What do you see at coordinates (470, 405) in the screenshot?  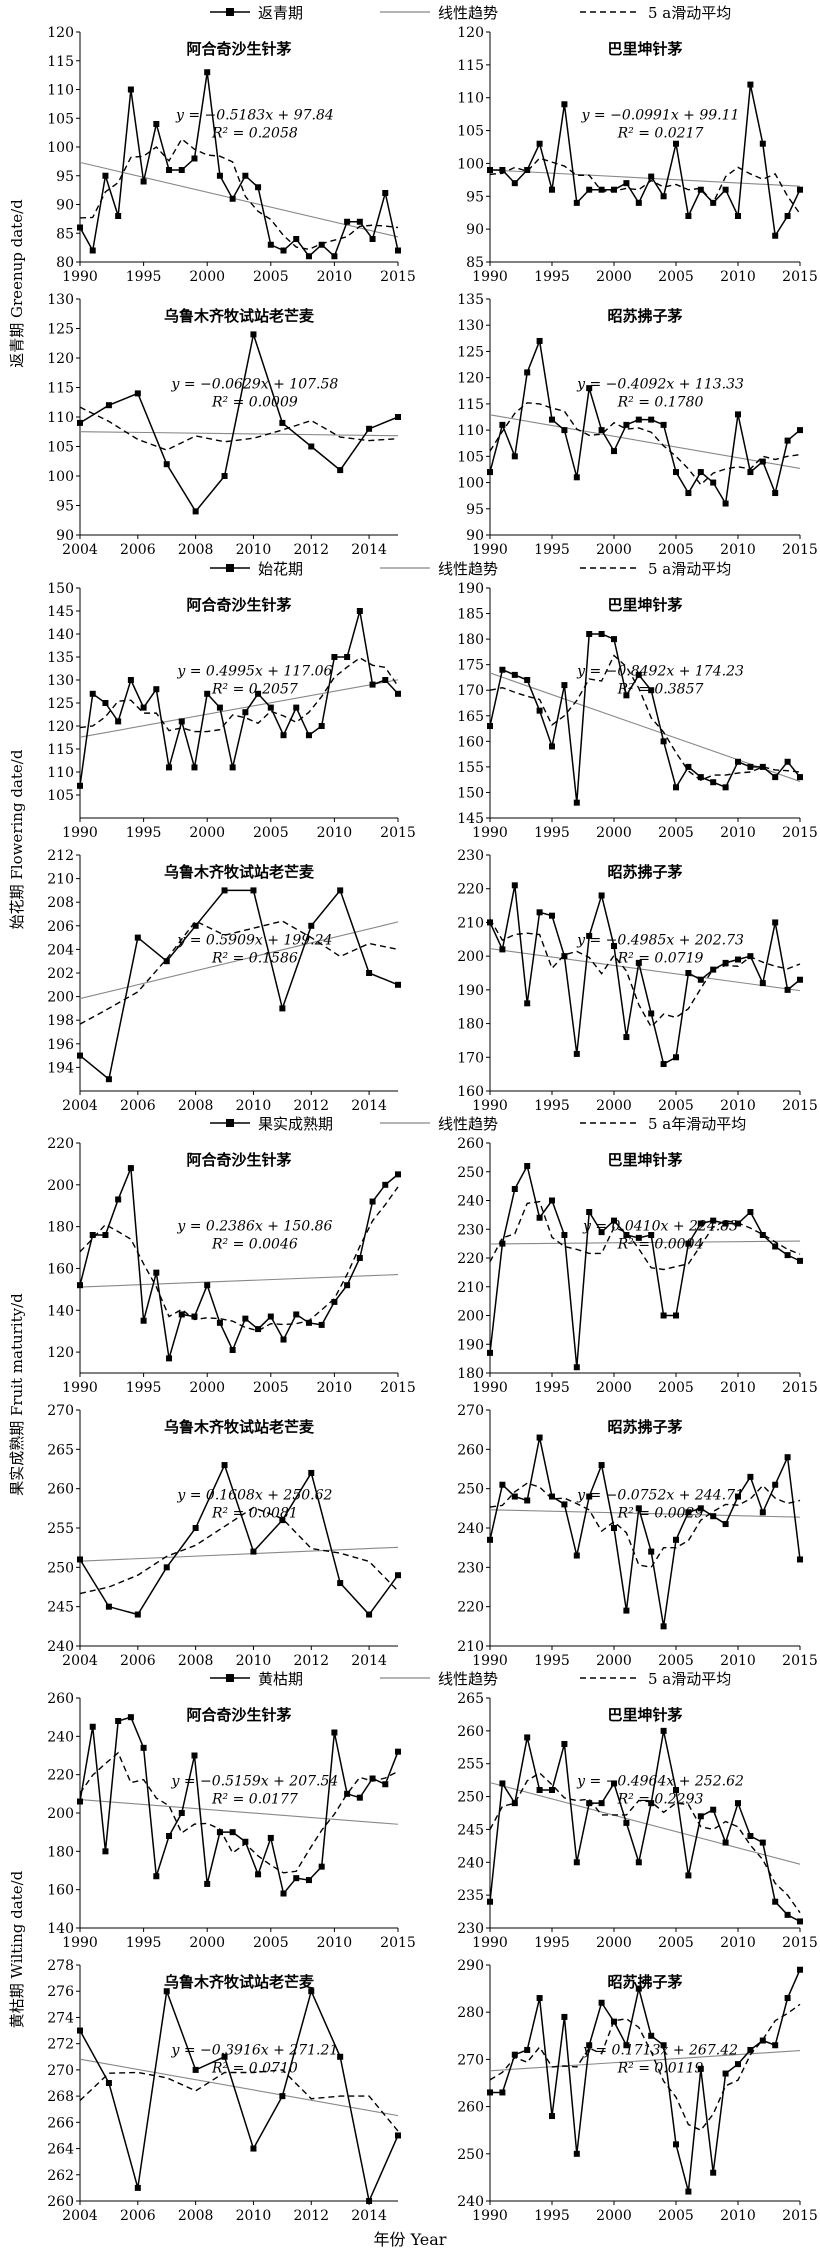 I see `y-tick-label: 115` at bounding box center [470, 405].